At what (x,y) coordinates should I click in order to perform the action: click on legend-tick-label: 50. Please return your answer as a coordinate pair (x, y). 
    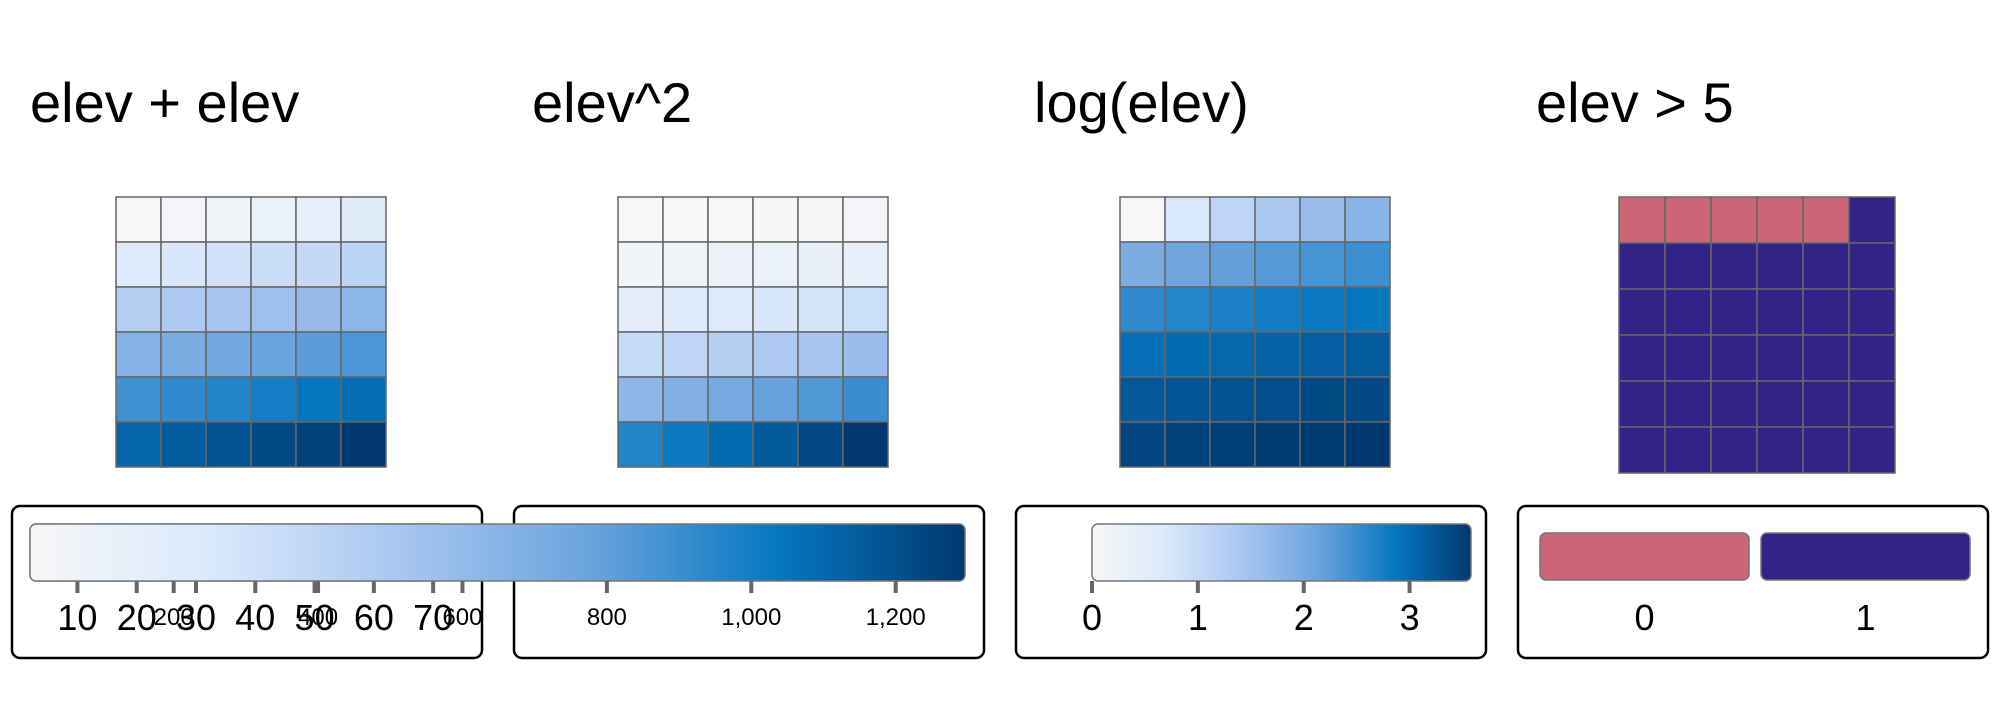
    Looking at the image, I should click on (315, 617).